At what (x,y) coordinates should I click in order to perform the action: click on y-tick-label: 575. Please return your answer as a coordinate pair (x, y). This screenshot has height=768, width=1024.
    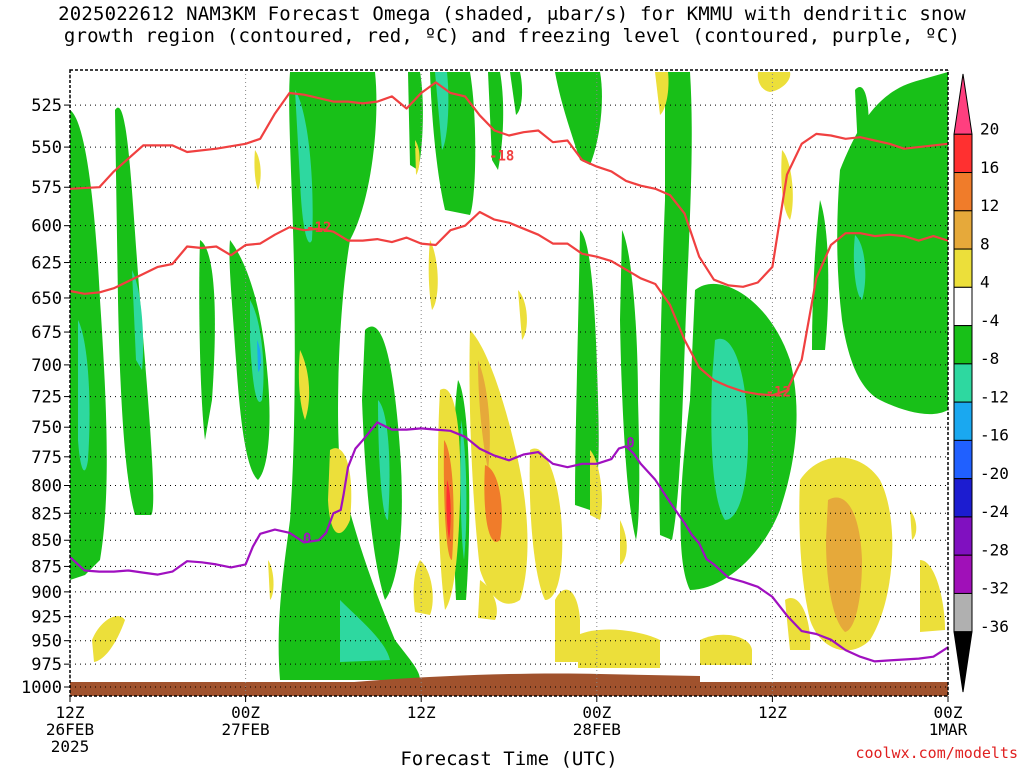
    Looking at the image, I should click on (46, 188).